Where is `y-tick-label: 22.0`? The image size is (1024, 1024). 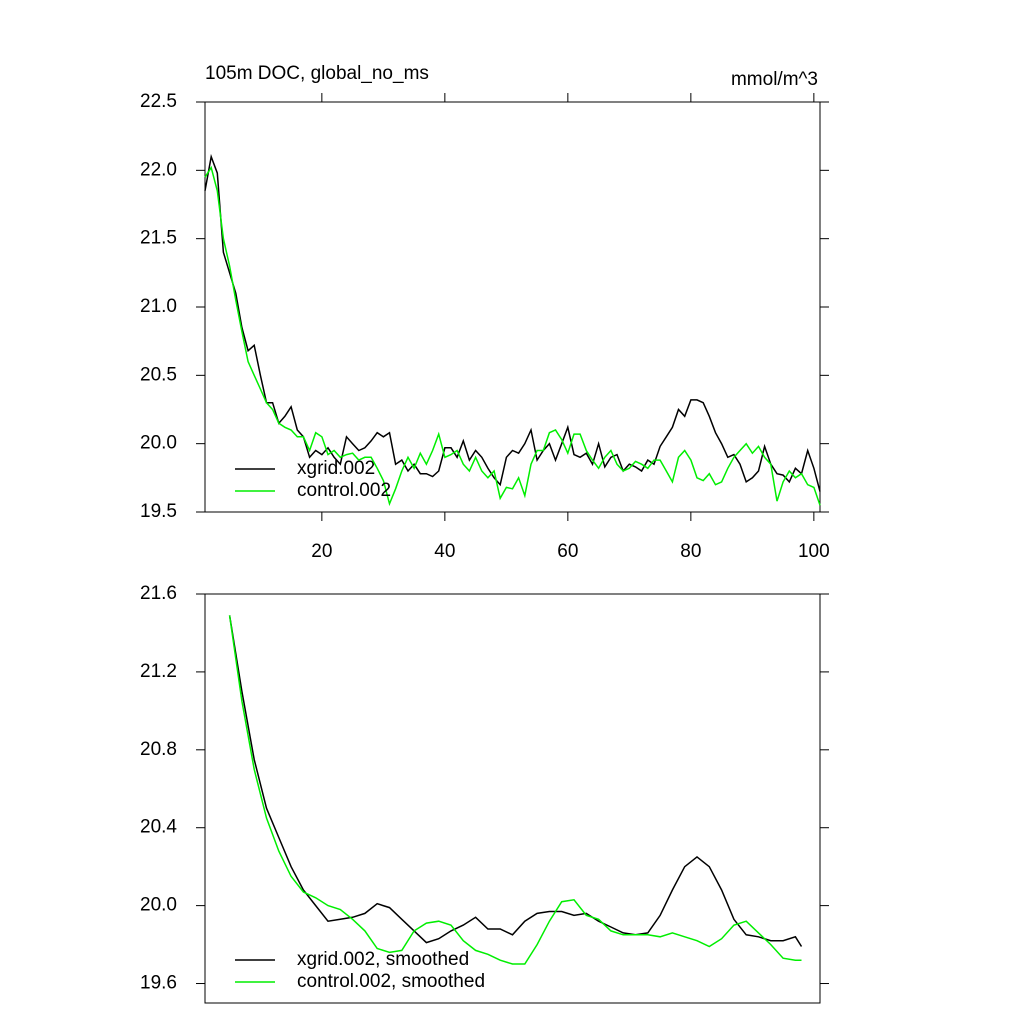 y-tick-label: 22.0 is located at coordinates (158, 169).